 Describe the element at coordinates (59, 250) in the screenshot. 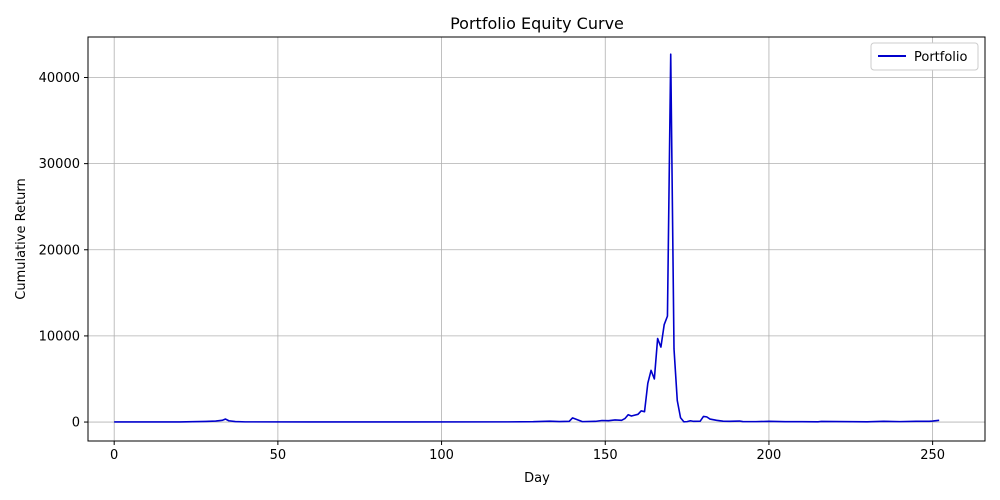

I see `y-tick-label: 20000` at that location.